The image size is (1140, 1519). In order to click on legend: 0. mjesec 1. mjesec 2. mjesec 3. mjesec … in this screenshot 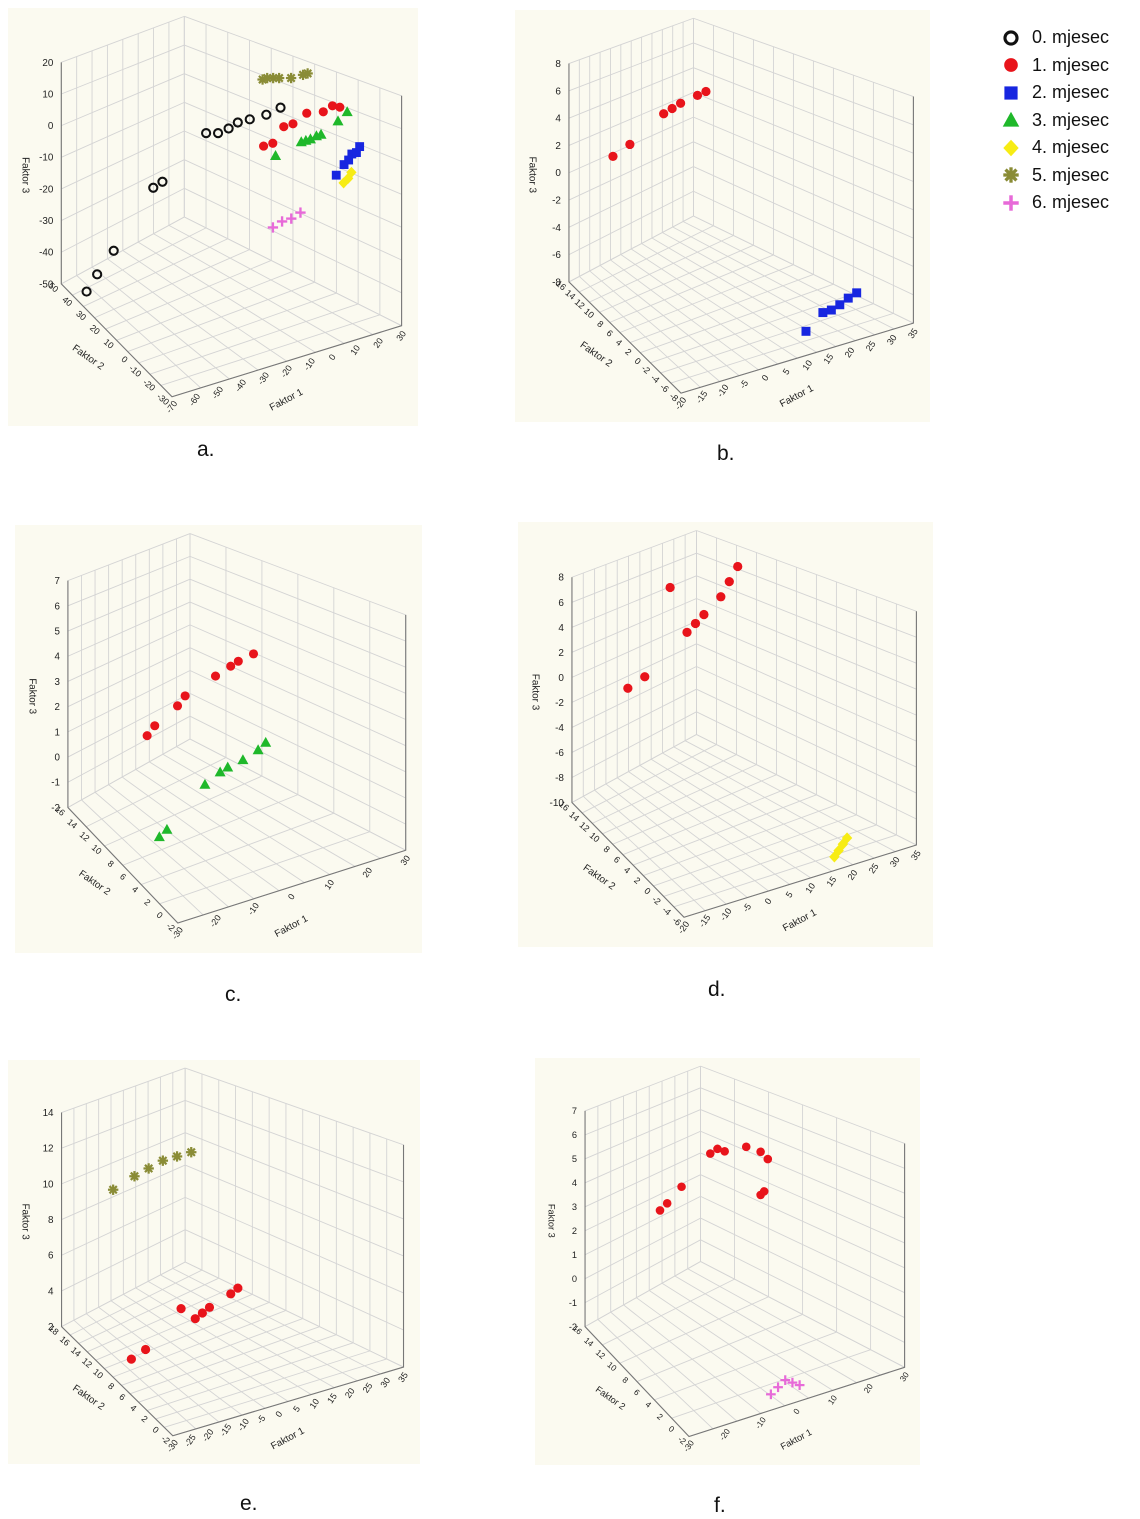, I will do `click(1069, 120)`.